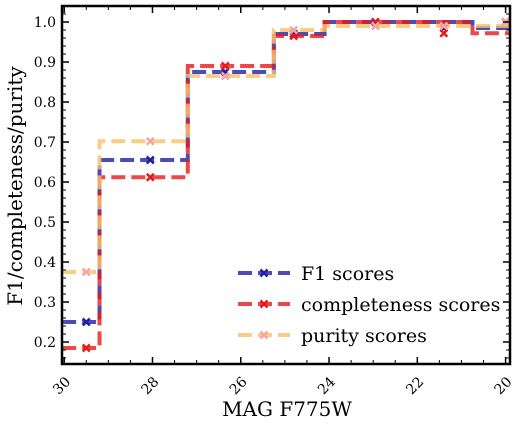 The width and height of the screenshot is (515, 424). I want to click on y-tick-label: 0.4, so click(45, 263).